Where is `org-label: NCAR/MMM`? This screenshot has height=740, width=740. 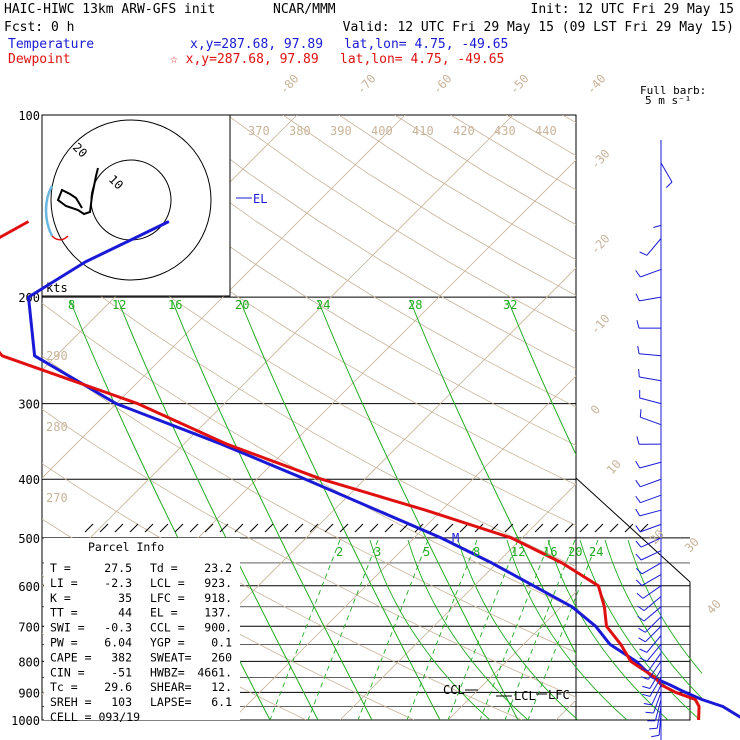 org-label: NCAR/MMM is located at coordinates (304, 9).